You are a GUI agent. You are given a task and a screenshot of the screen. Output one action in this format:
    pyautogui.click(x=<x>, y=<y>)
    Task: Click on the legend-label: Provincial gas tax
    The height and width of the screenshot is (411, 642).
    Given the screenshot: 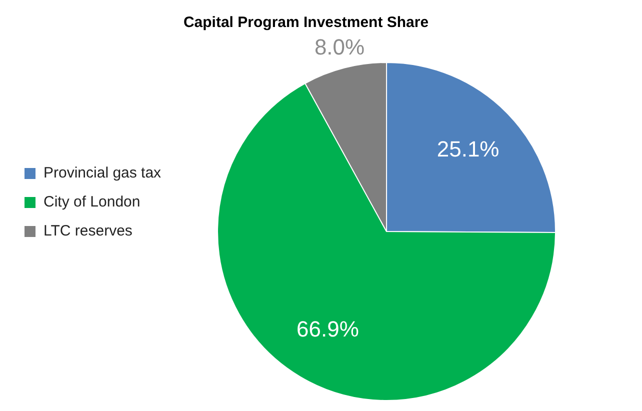 What is the action you would take?
    pyautogui.click(x=103, y=173)
    